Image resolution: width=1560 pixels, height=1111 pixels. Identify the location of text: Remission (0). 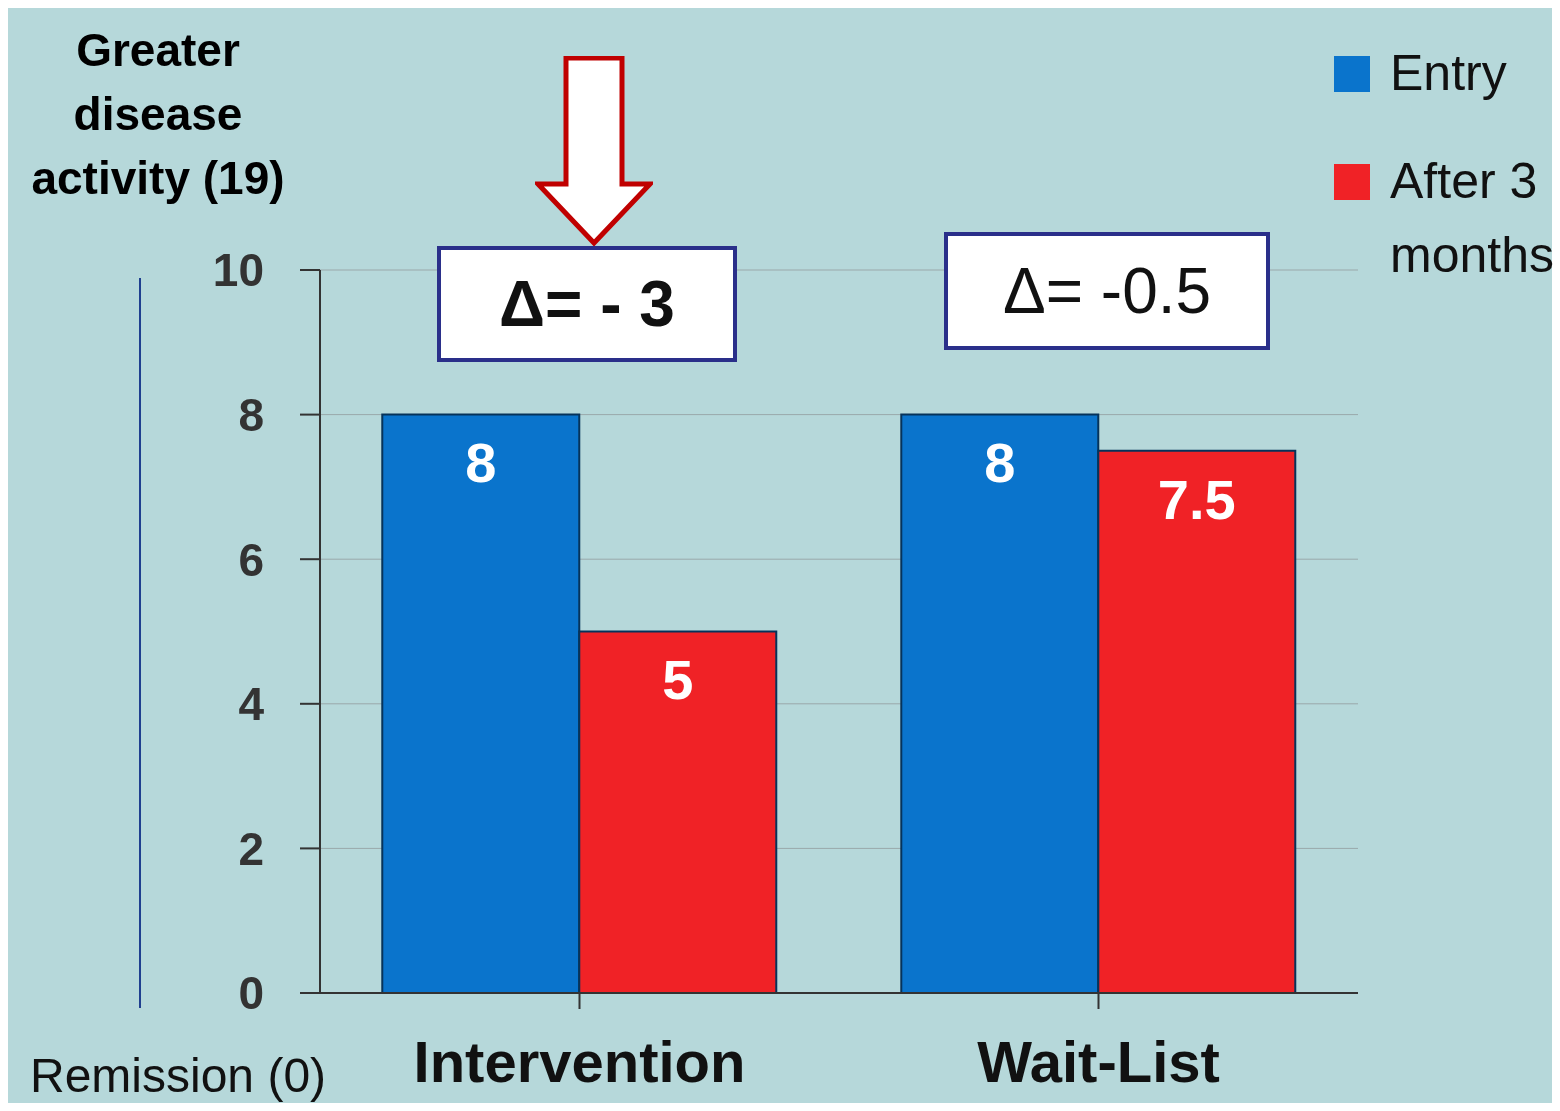
(178, 1075).